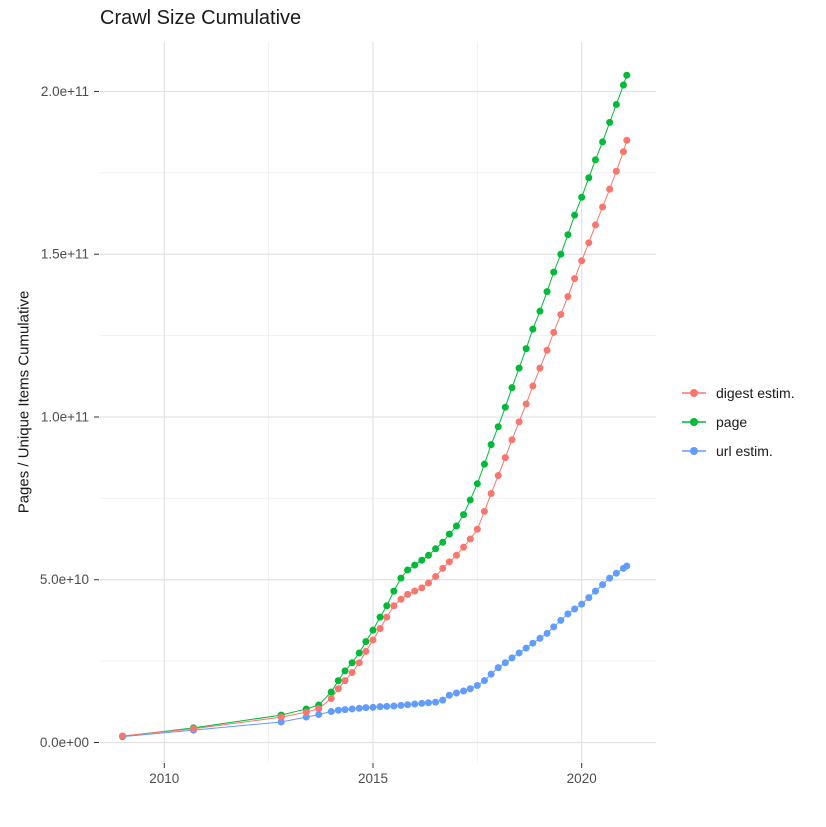  What do you see at coordinates (694, 421) in the screenshot?
I see `legend-key-page-icon` at bounding box center [694, 421].